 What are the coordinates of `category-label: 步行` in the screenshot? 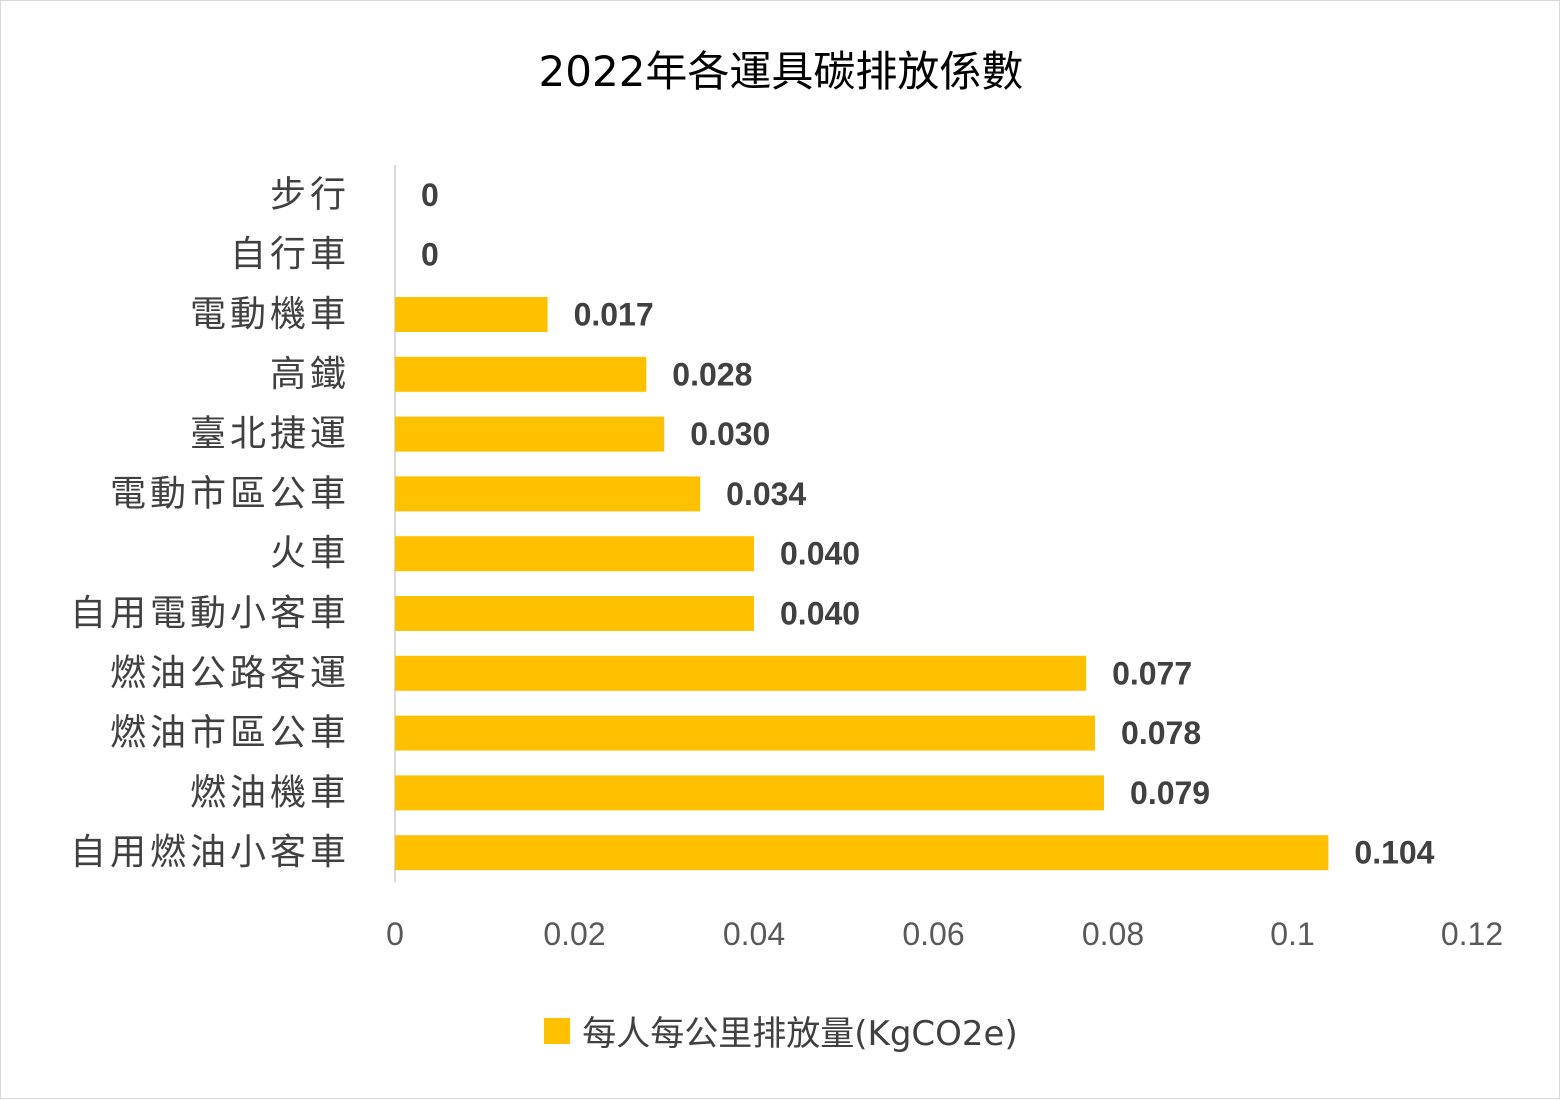 It's located at (310, 194).